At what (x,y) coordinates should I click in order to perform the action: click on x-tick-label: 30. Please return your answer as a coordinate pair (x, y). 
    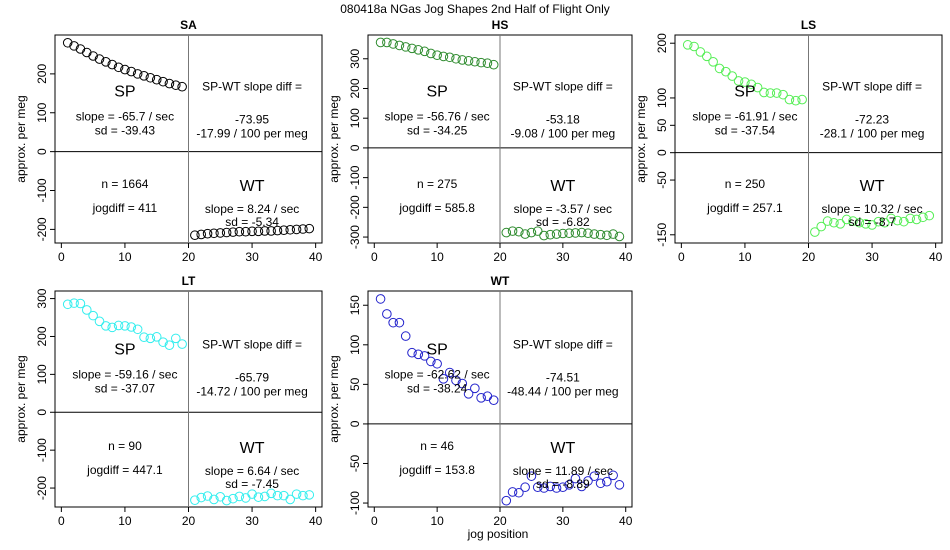
    Looking at the image, I should click on (563, 257).